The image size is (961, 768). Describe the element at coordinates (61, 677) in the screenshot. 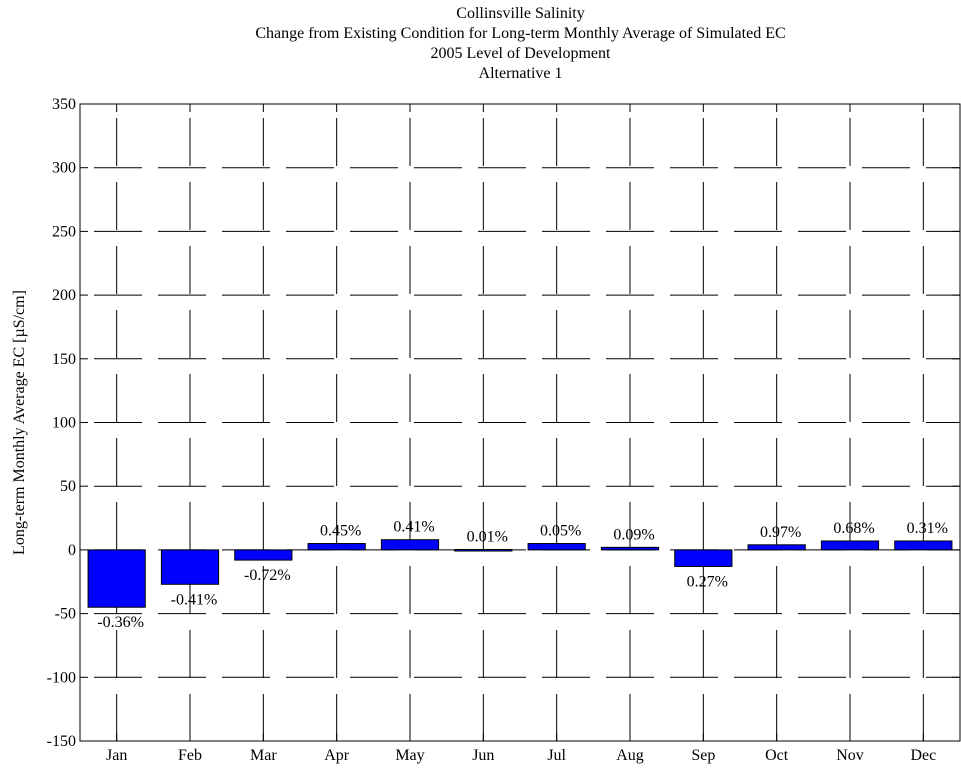

I see `y-tick-label: -100` at that location.